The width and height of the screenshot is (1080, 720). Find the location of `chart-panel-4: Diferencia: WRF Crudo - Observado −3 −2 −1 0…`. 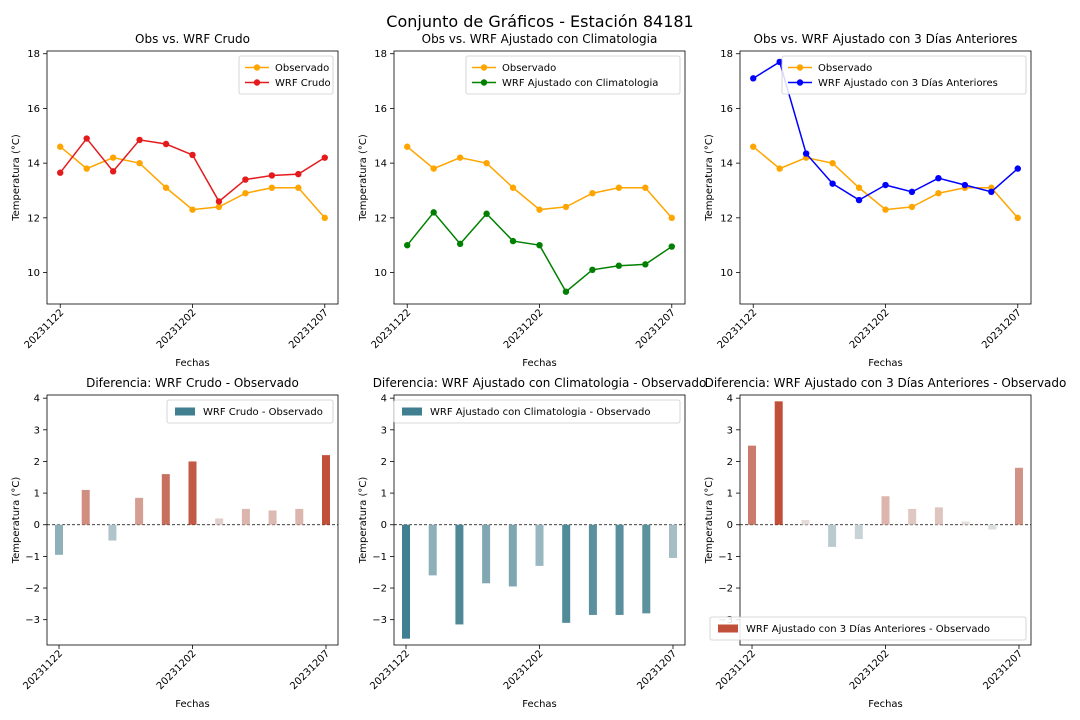

chart-panel-4: Diferencia: WRF Crudo - Observado −3 −2 −1 0… is located at coordinates (175, 543).